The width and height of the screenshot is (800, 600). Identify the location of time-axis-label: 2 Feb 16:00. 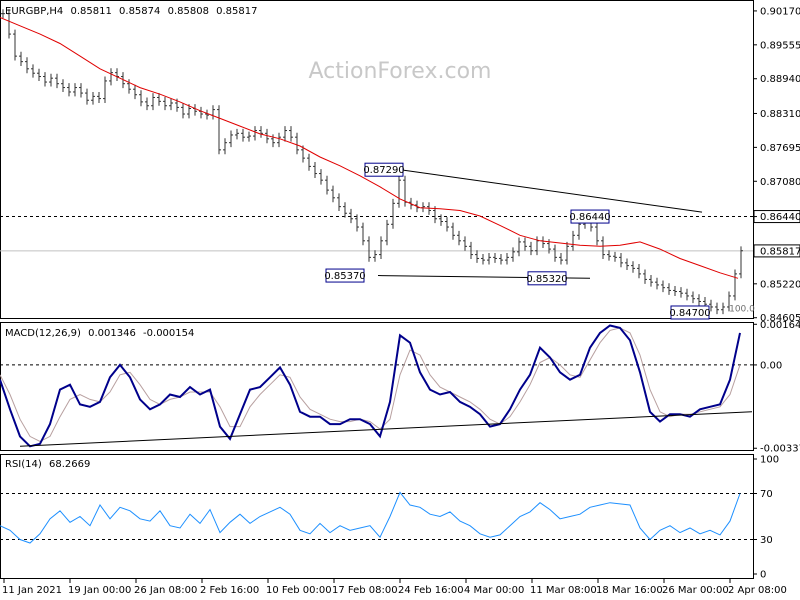
(229, 590).